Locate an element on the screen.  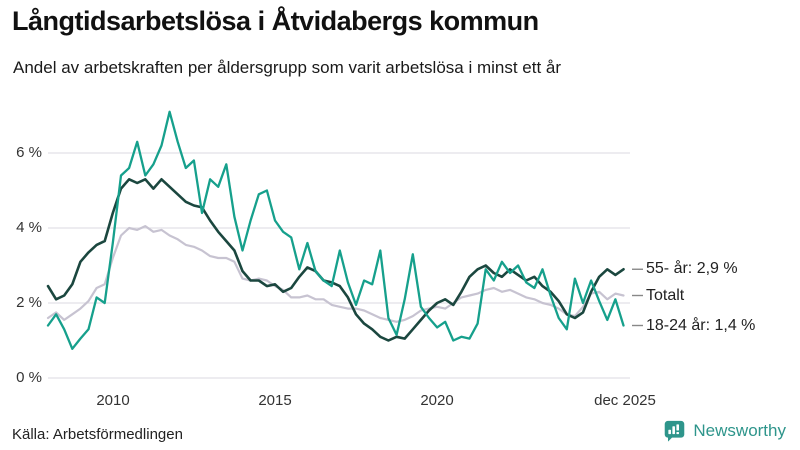
y-tick-label: 6 % is located at coordinates (29, 152).